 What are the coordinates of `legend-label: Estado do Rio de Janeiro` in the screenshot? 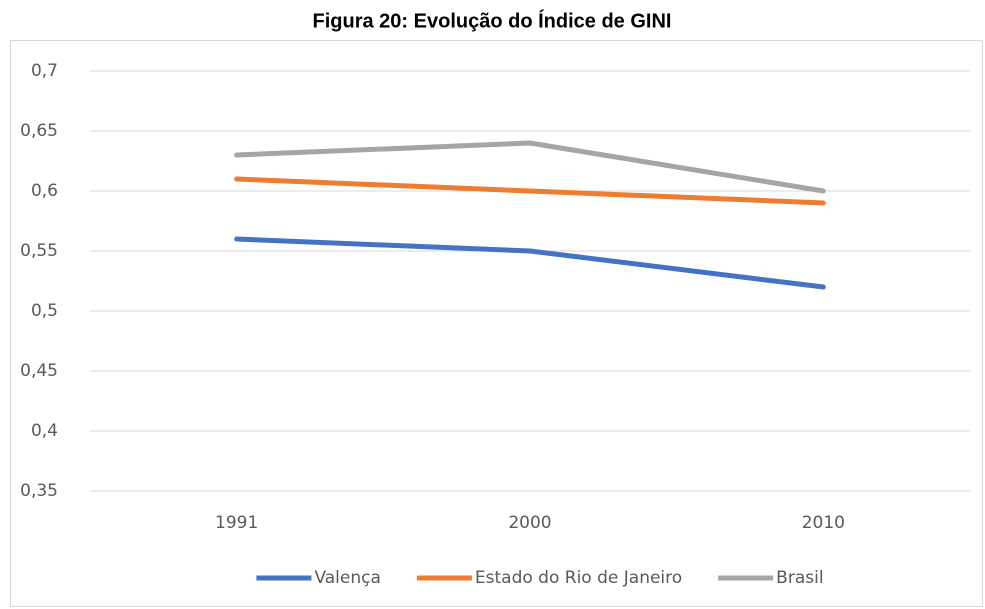 It's located at (578, 578).